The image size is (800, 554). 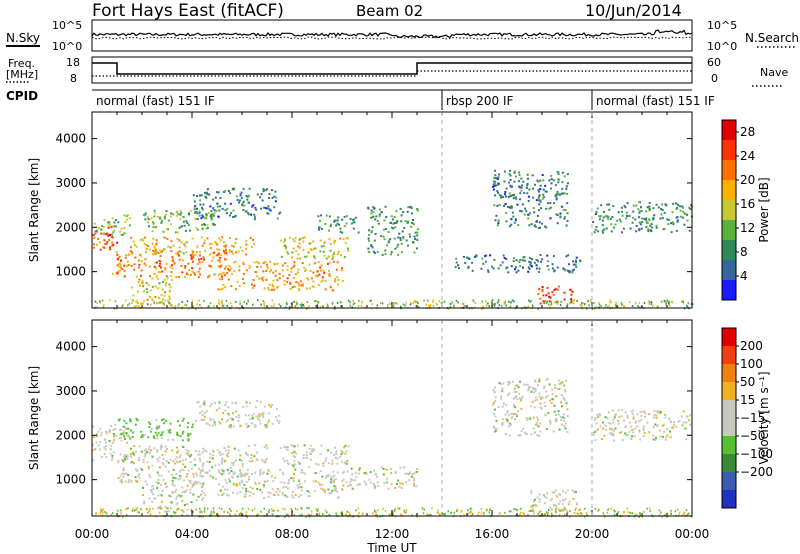 What do you see at coordinates (67, 25) in the screenshot?
I see `noise-left-tick-top: 10^5` at bounding box center [67, 25].